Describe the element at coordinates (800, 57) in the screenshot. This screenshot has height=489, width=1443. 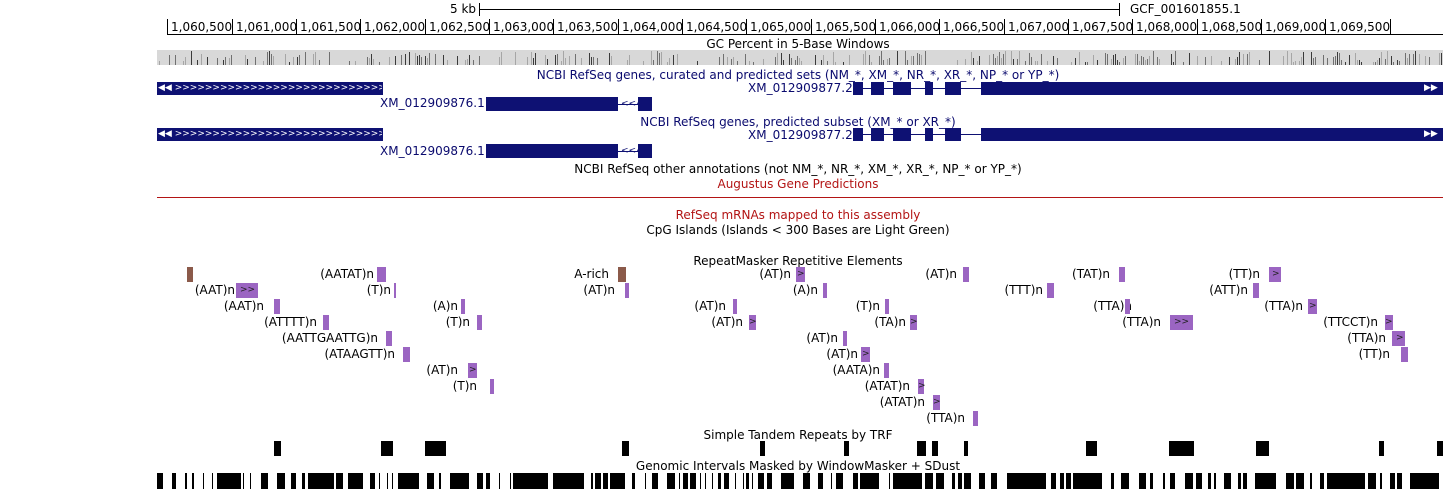
I see `gc-percent-track` at that location.